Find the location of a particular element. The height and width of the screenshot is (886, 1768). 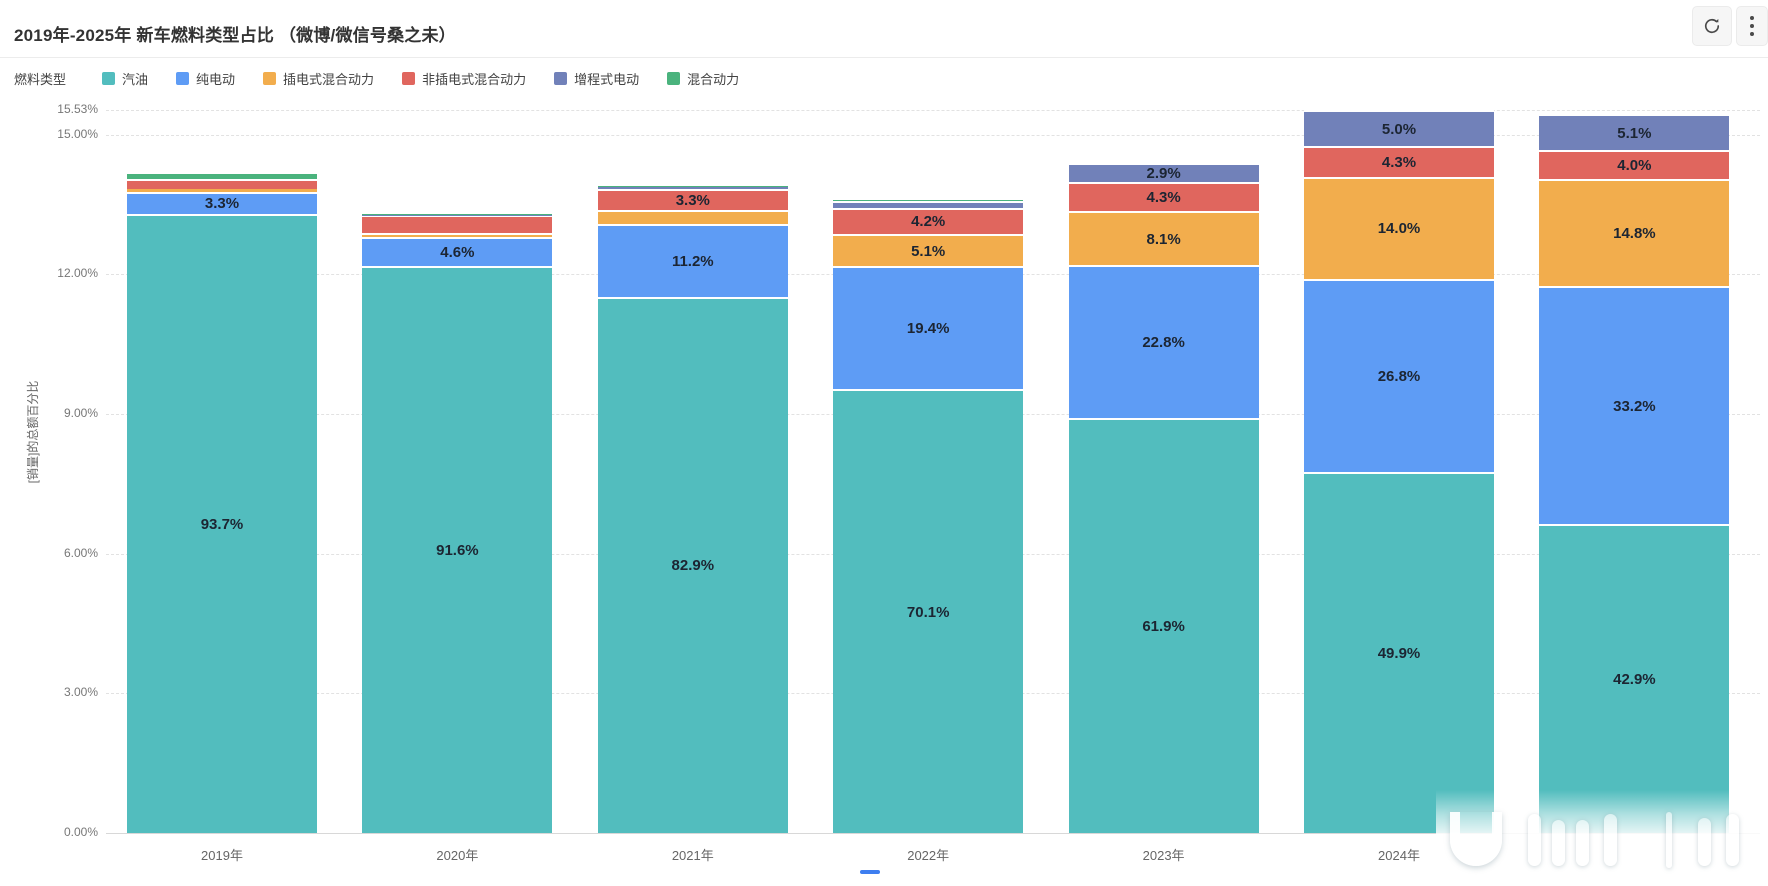

bar-segment-label: 4.6% is located at coordinates (457, 253).